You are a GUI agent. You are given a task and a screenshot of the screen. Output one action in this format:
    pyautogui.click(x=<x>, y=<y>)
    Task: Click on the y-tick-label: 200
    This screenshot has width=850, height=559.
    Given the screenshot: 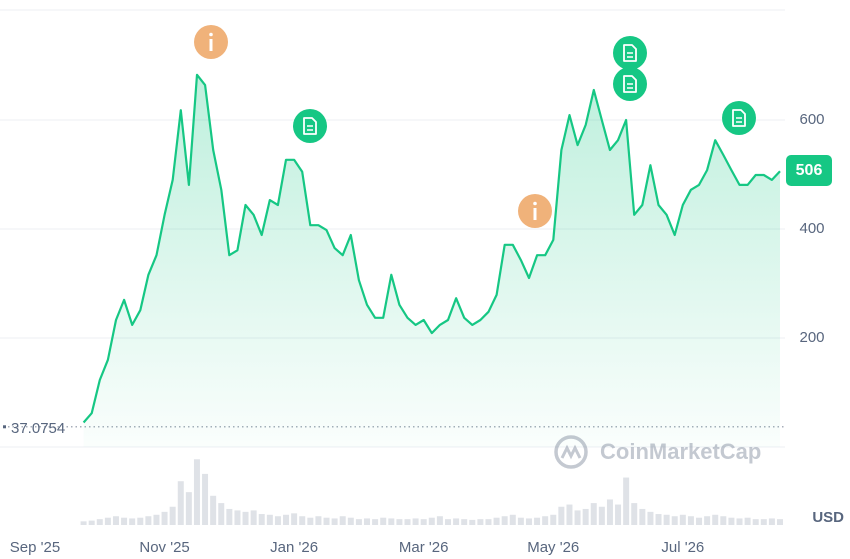 What is the action you would take?
    pyautogui.click(x=811, y=337)
    